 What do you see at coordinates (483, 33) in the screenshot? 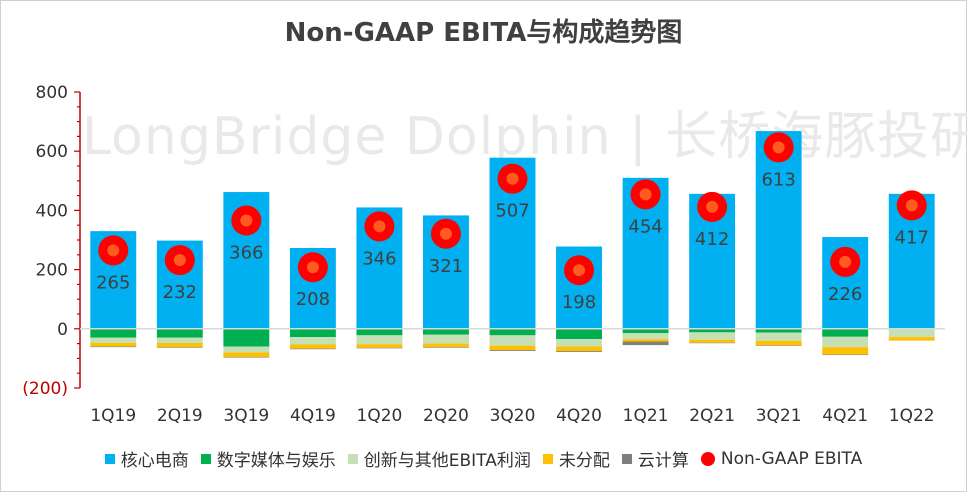
I see `chart-title: Non-GAAP EBITA与构成趋势图` at bounding box center [483, 33].